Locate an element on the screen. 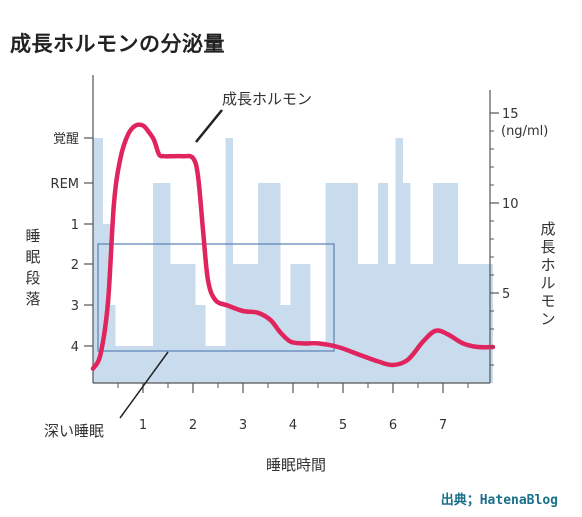 This screenshot has width=582, height=517. right-axis-title: 成長ホルモン is located at coordinates (547, 274).